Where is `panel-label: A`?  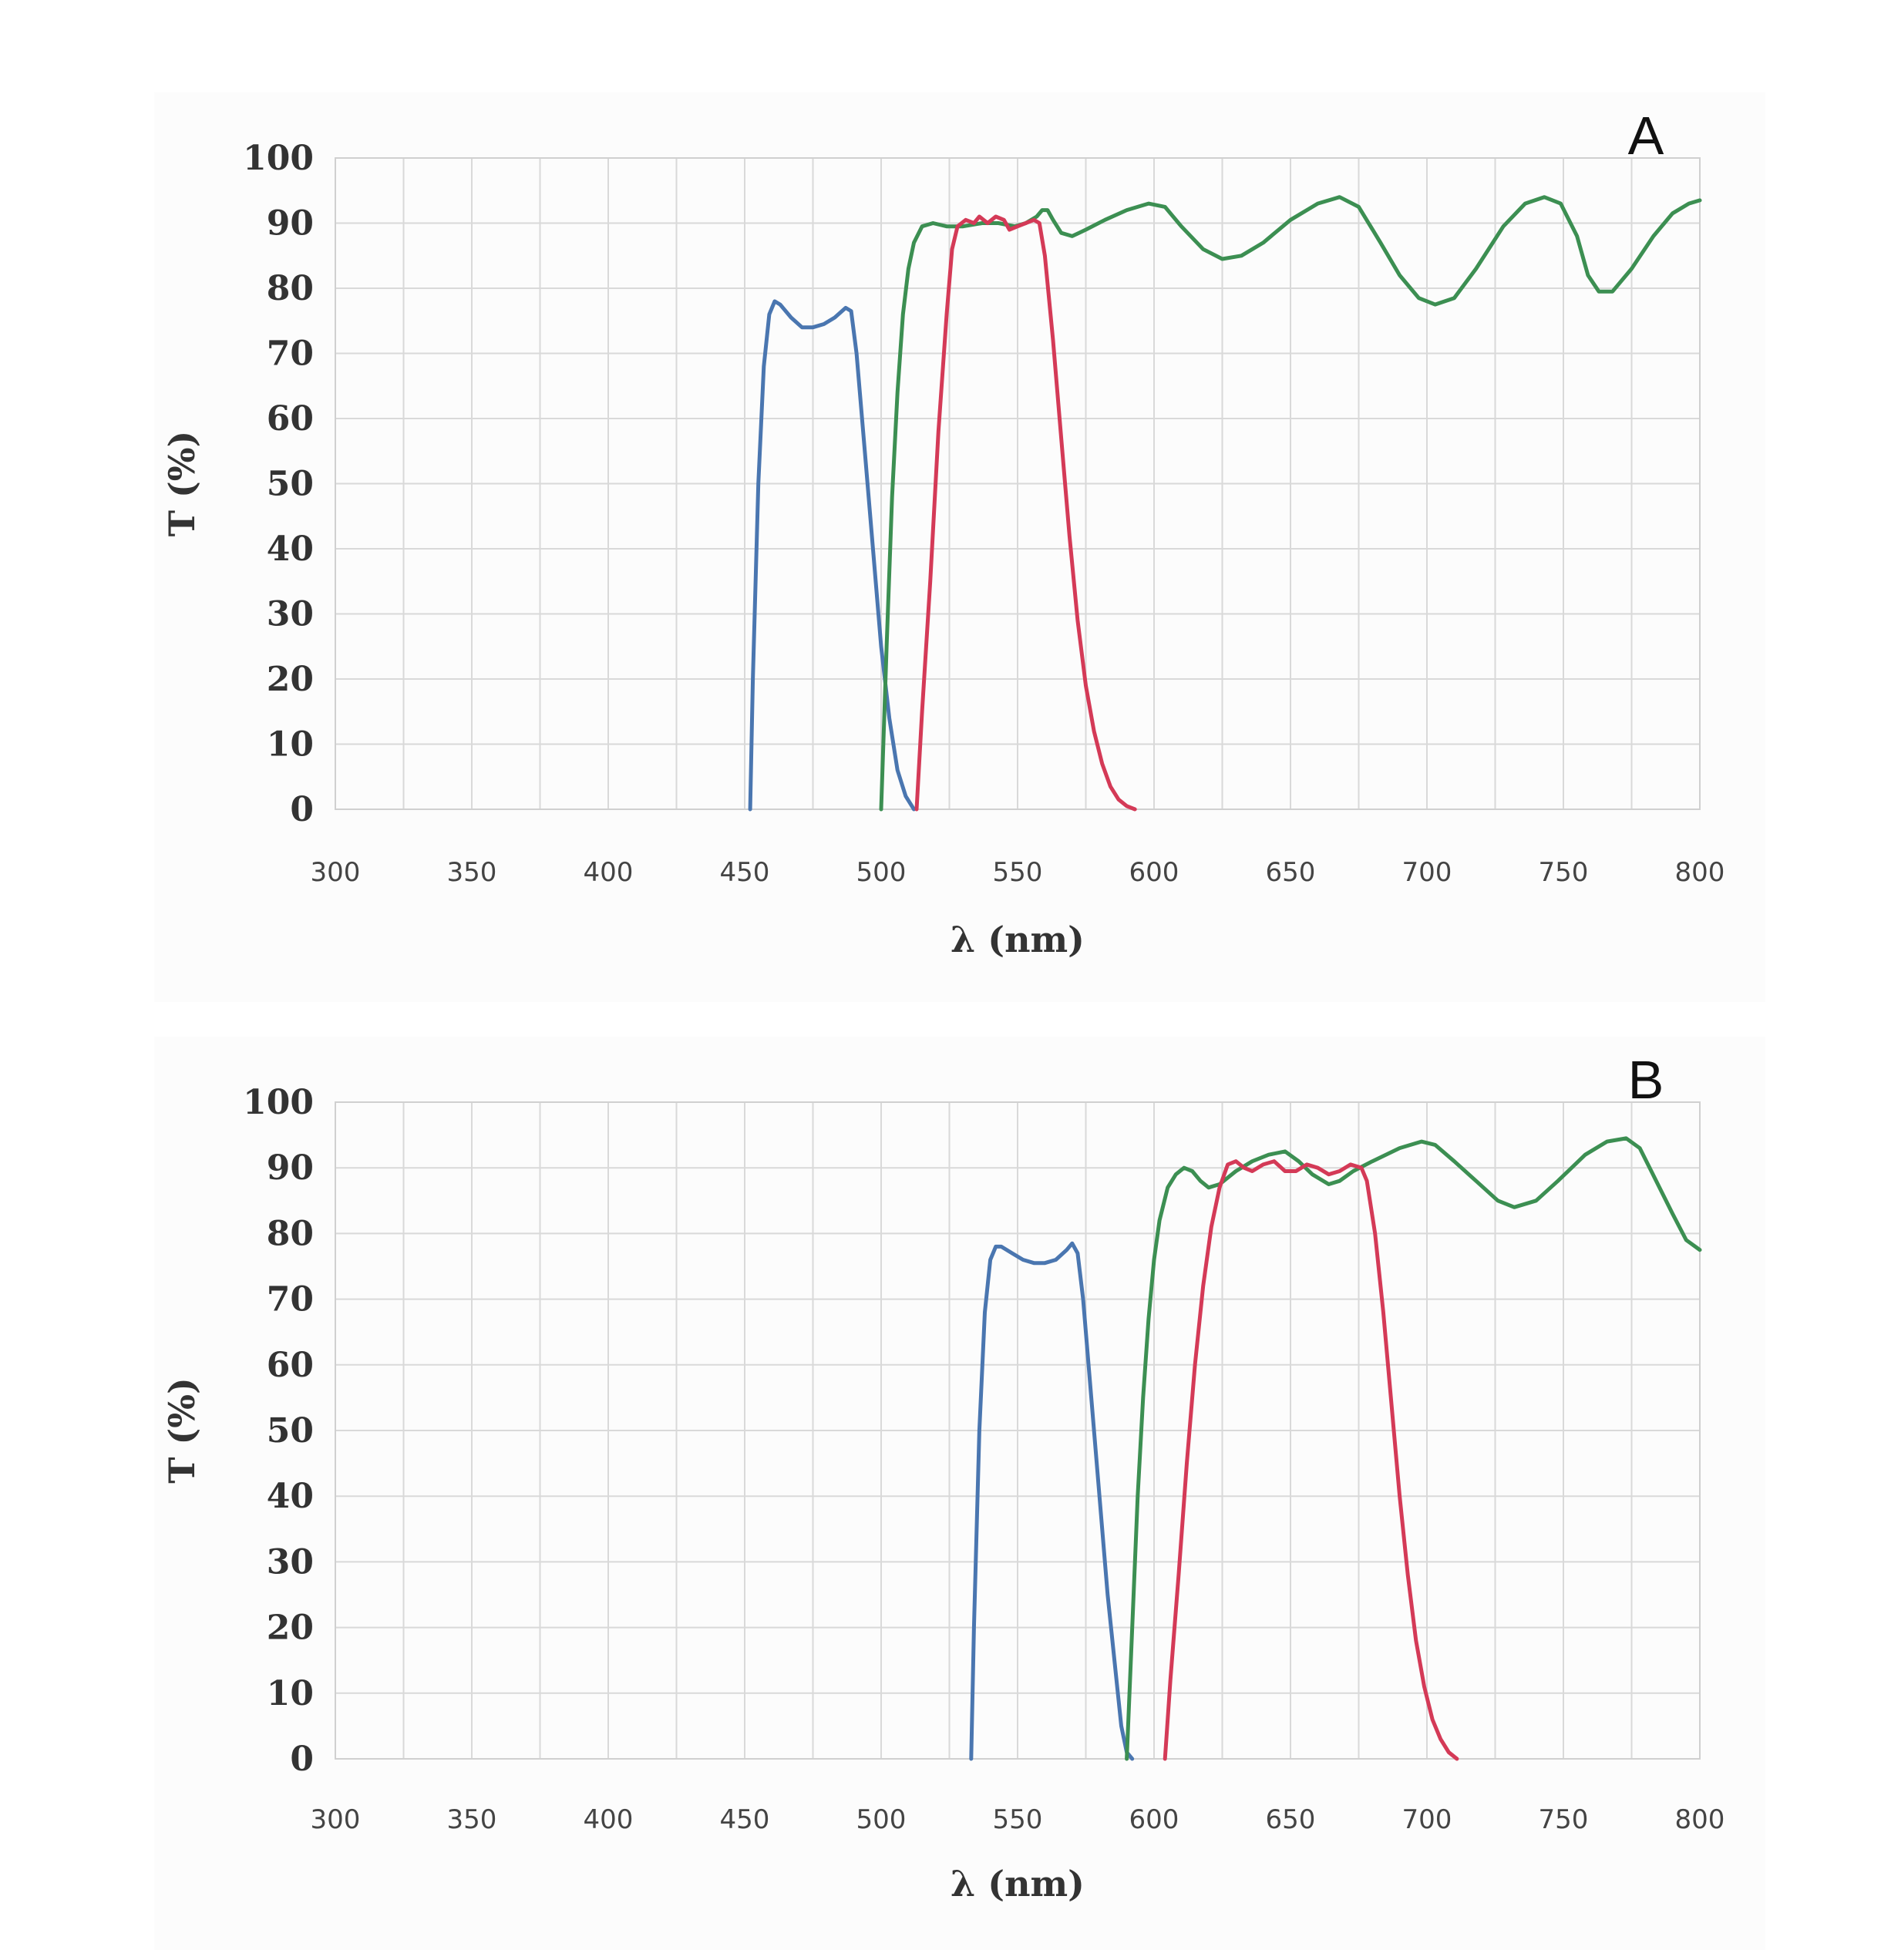
panel-label: A is located at coordinates (1646, 136).